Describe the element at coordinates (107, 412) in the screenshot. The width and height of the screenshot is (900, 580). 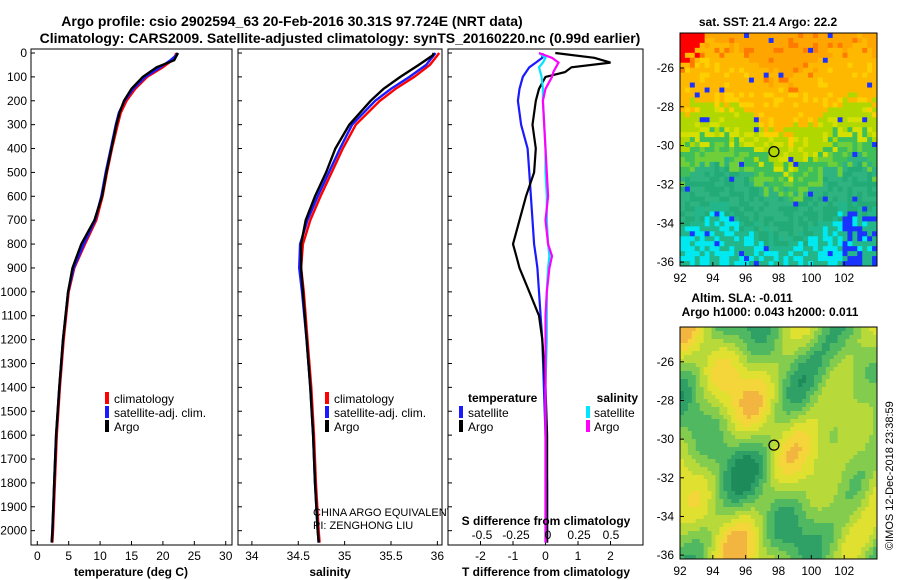
I see `legend-swatch-satellite` at that location.